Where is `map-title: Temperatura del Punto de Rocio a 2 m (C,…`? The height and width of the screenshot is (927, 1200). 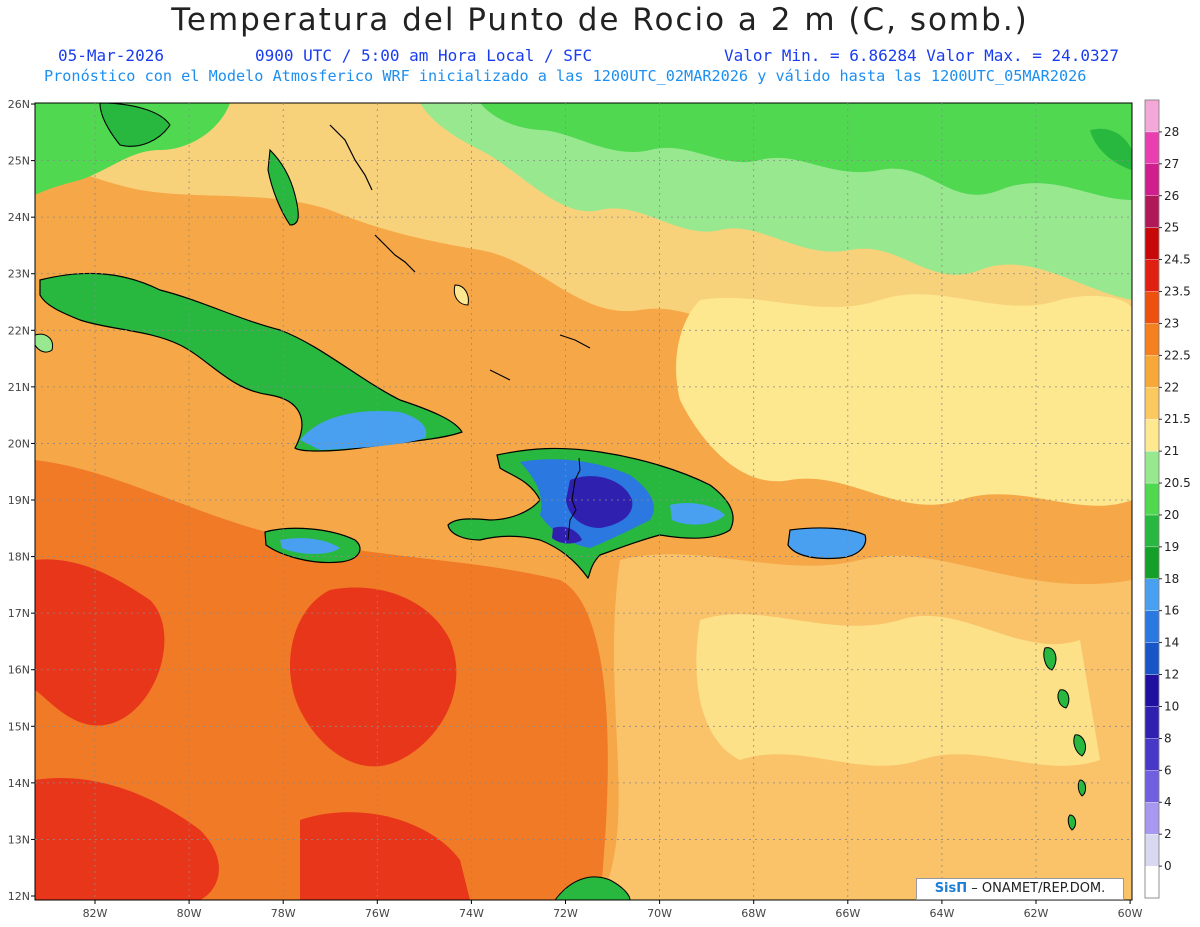
map-title: Temperatura del Punto de Rocio a 2 m (C,… is located at coordinates (600, 20).